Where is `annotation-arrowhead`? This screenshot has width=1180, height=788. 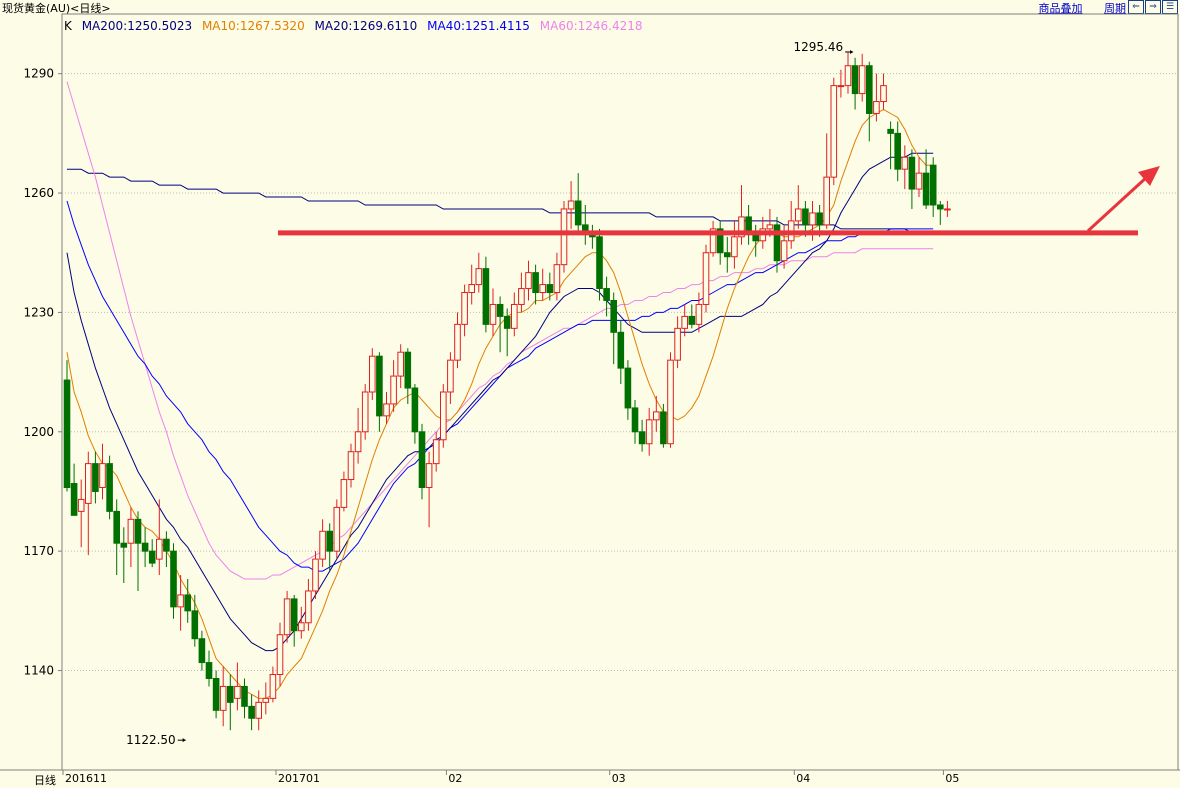
annotation-arrowhead is located at coordinates (852, 51).